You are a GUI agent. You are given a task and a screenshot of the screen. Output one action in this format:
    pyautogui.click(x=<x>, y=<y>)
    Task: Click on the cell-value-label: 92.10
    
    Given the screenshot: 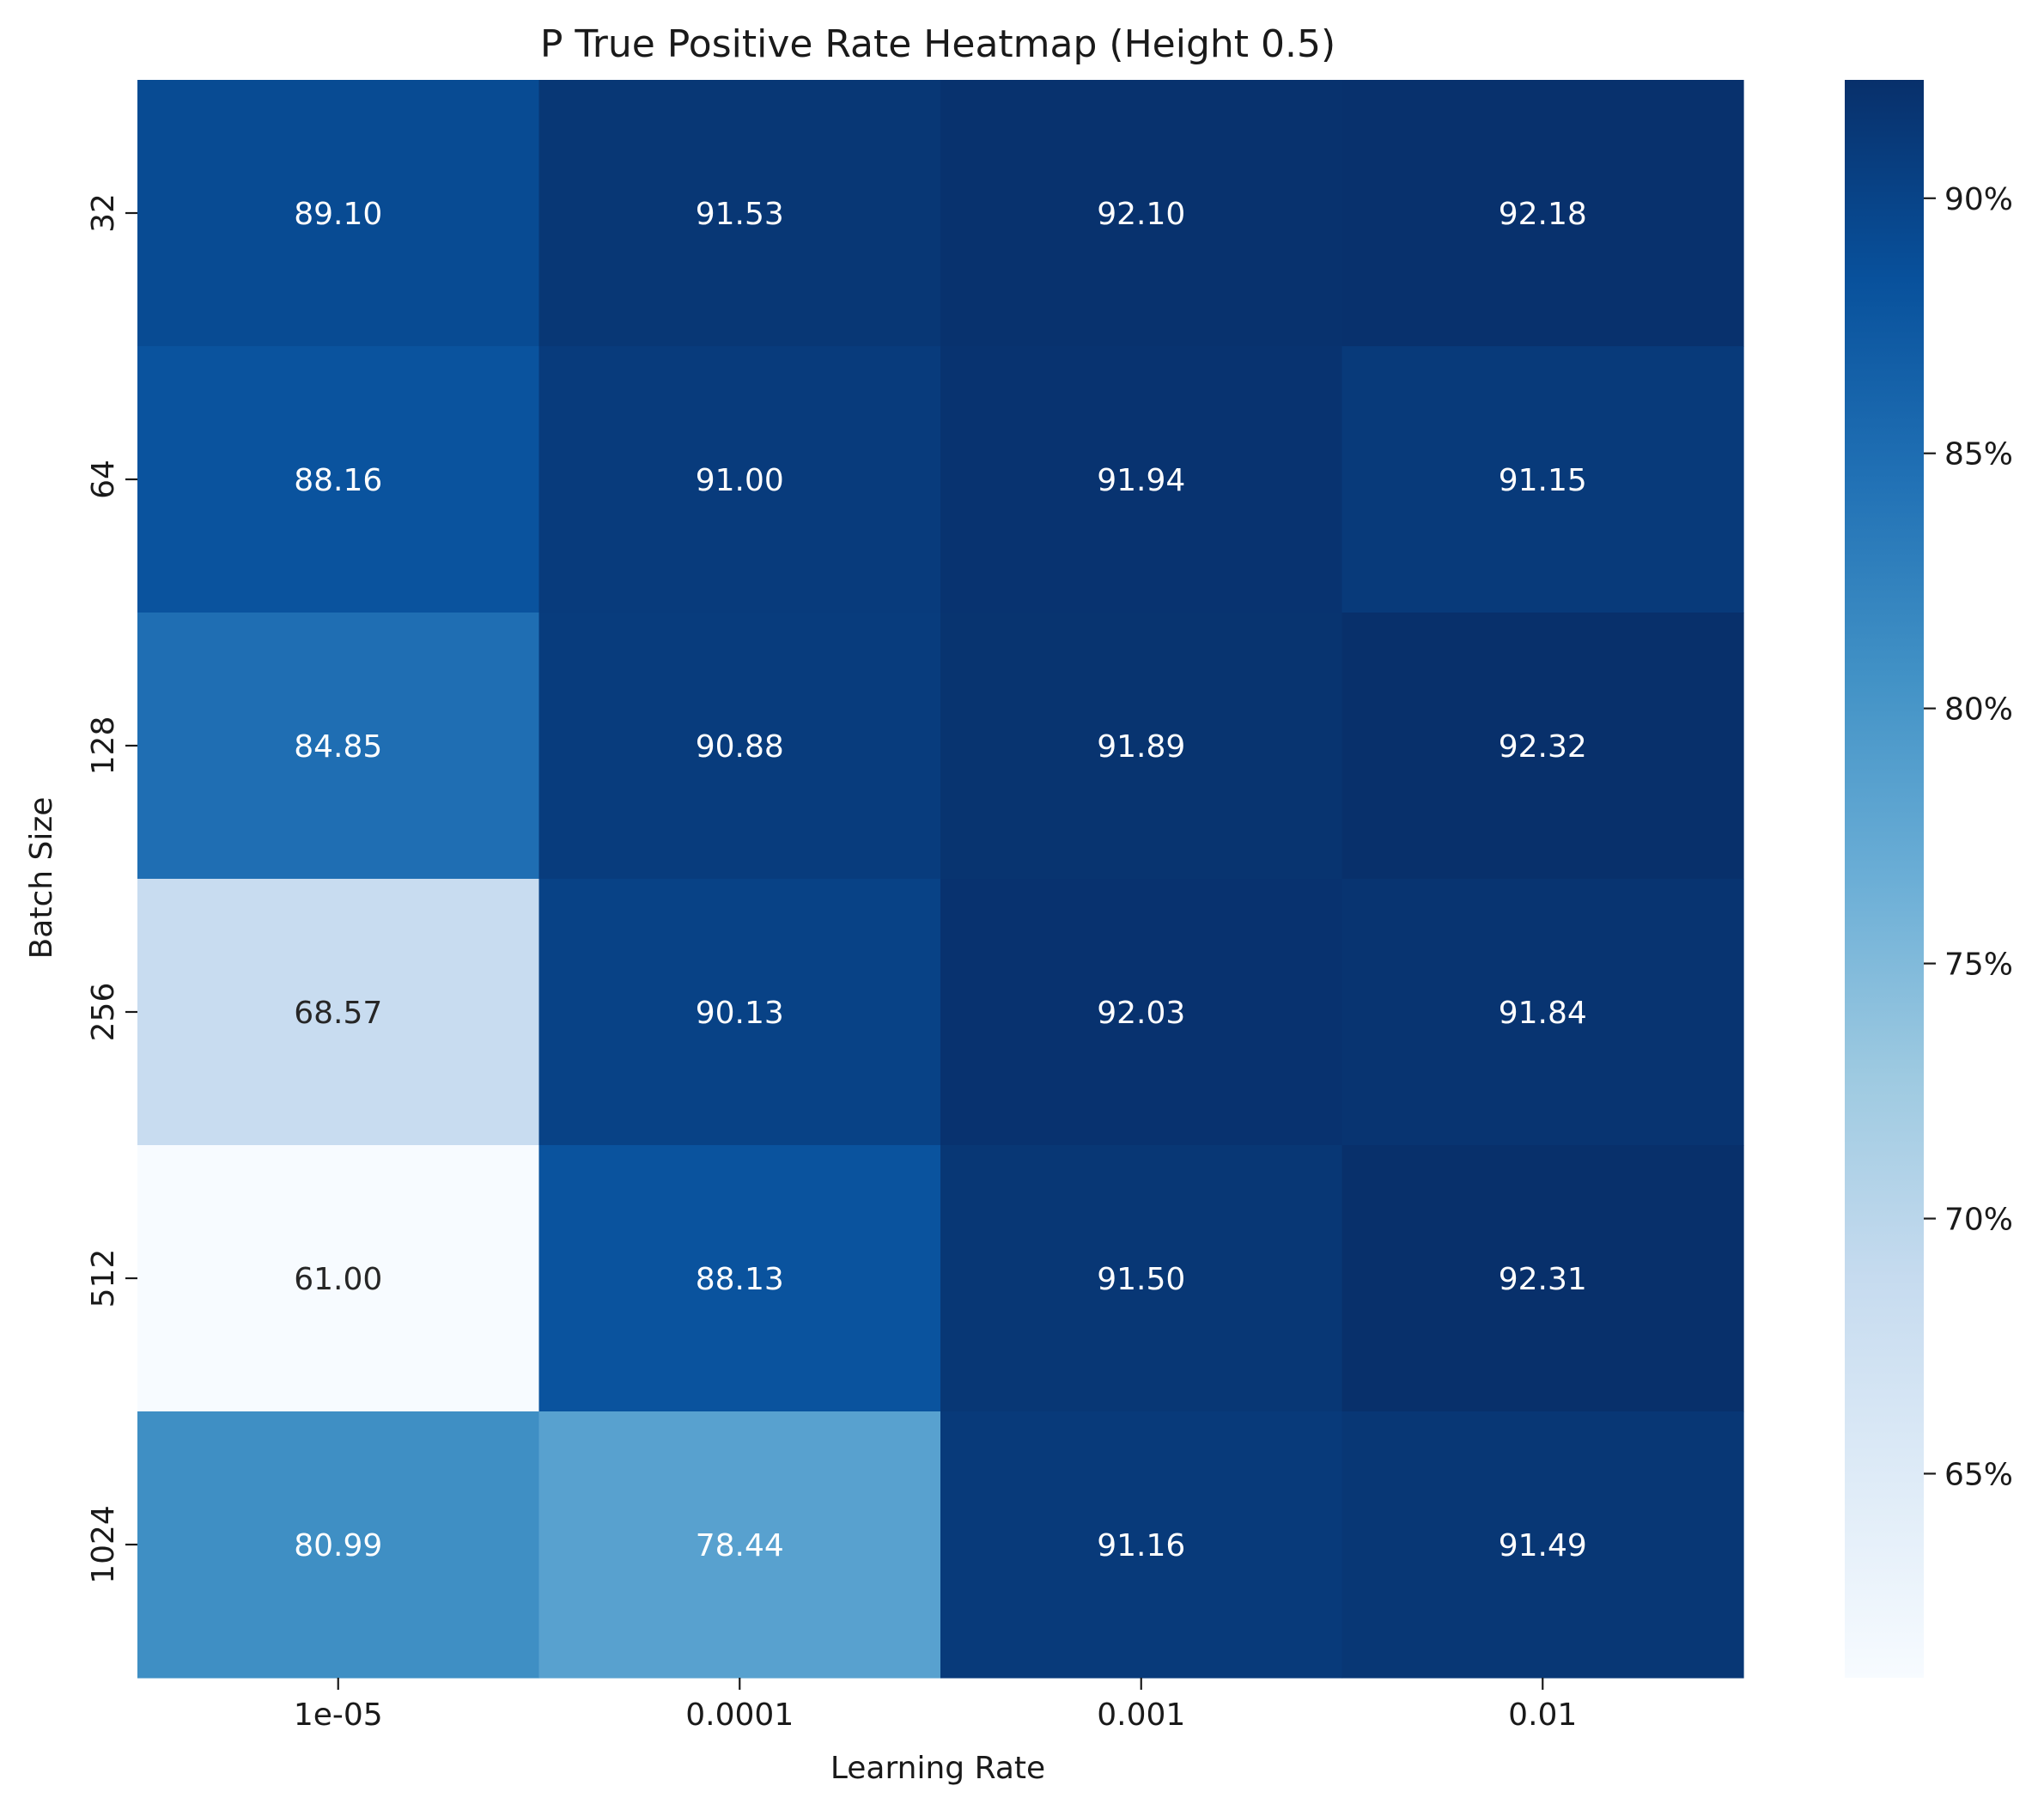 What is the action you would take?
    pyautogui.click(x=1141, y=214)
    